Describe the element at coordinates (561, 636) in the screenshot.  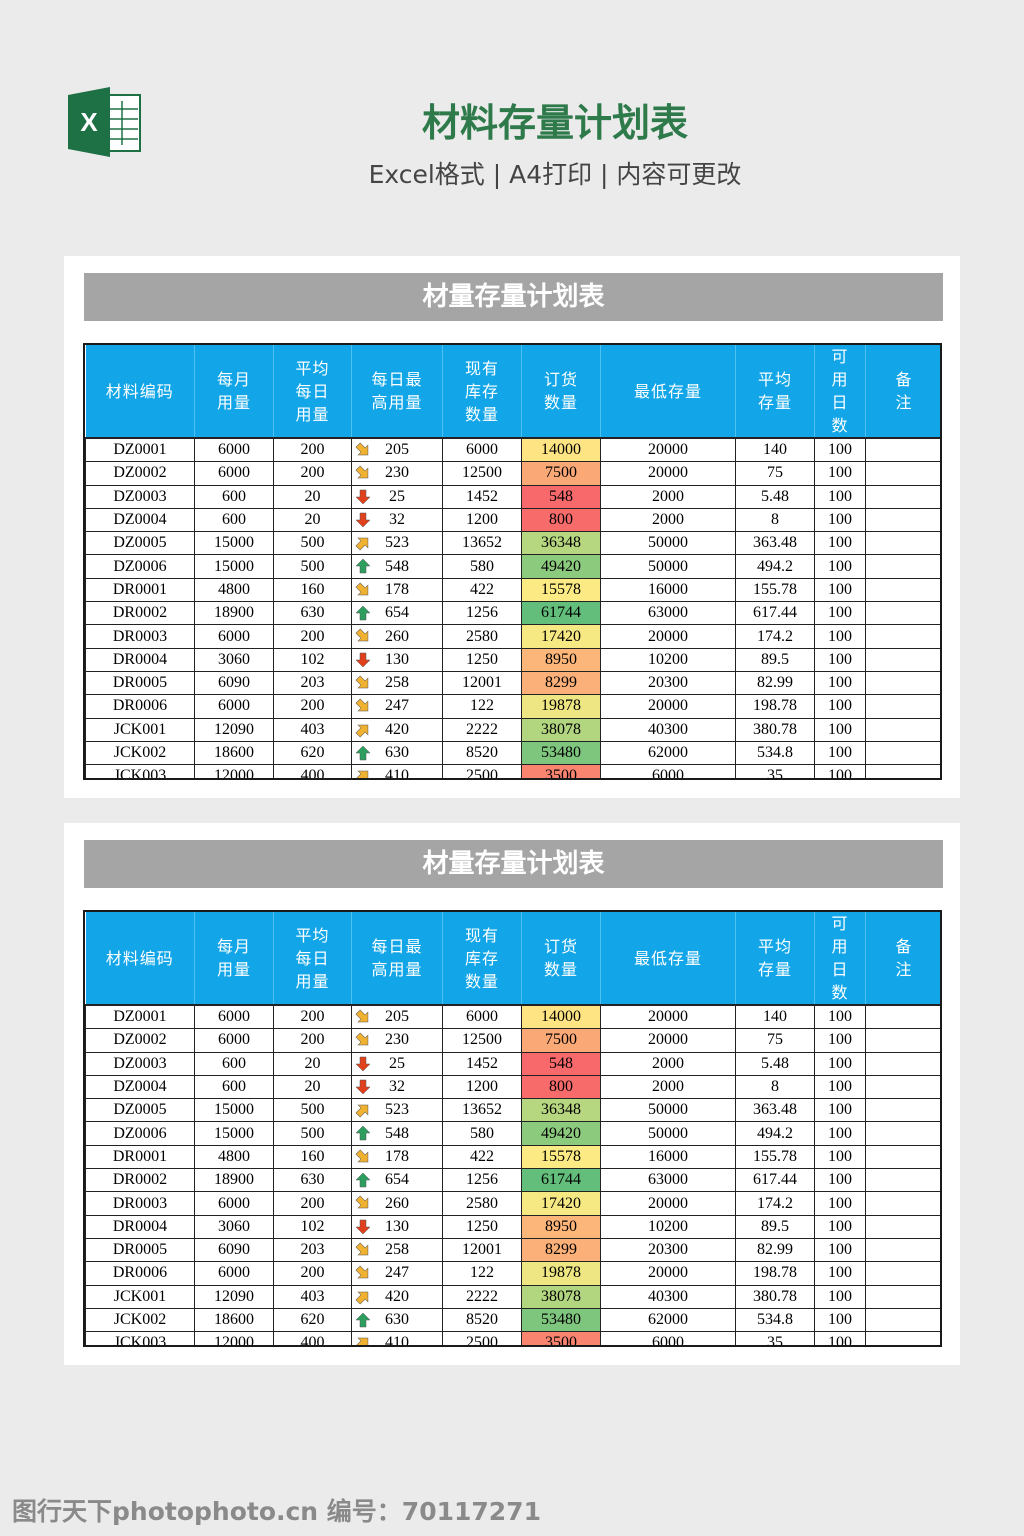
I see `cell: 17420` at that location.